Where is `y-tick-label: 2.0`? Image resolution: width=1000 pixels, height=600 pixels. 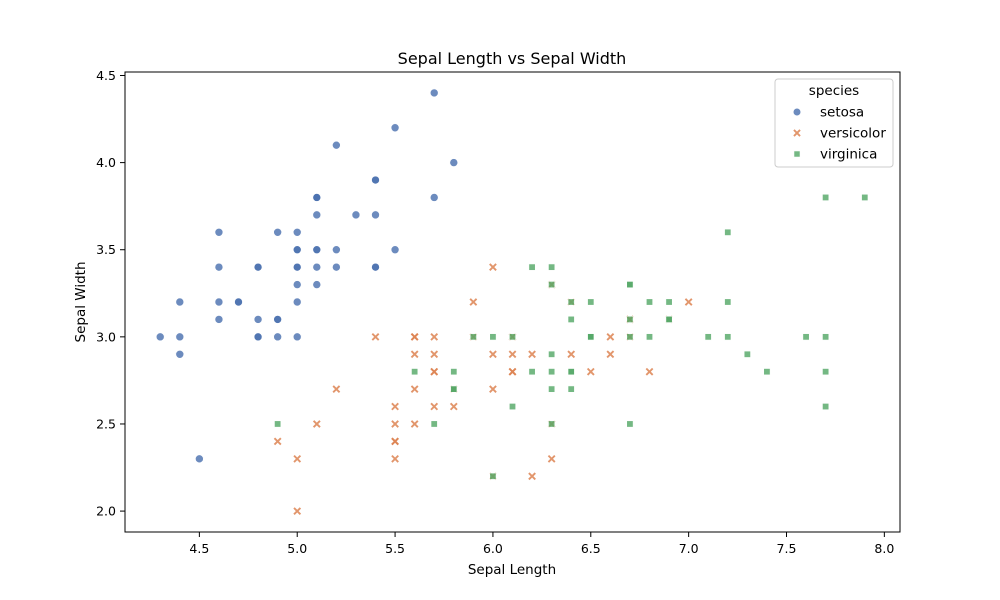 y-tick-label: 2.0 is located at coordinates (106, 511).